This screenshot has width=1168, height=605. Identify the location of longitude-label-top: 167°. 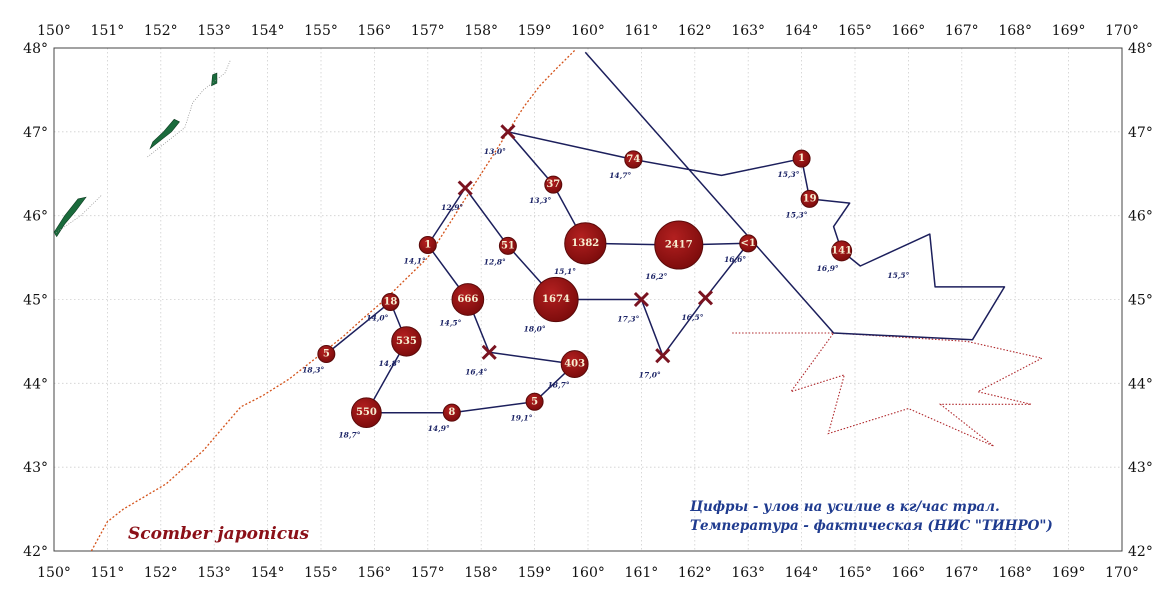
(962, 31).